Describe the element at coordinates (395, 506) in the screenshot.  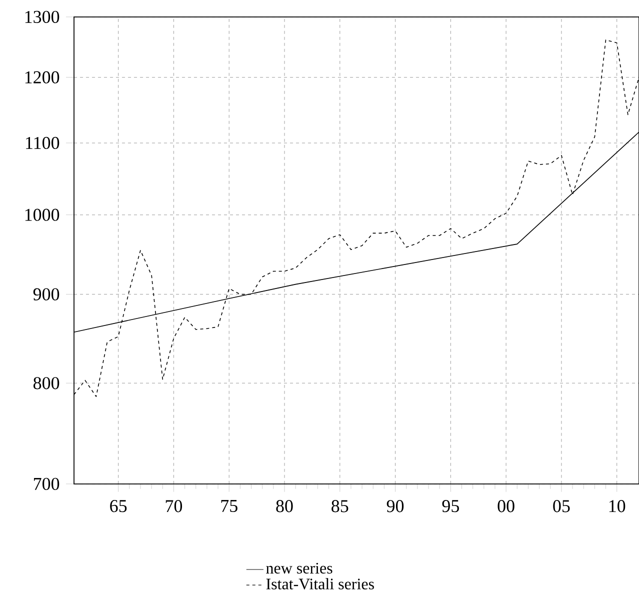
I see `x-tick-label: 90` at that location.